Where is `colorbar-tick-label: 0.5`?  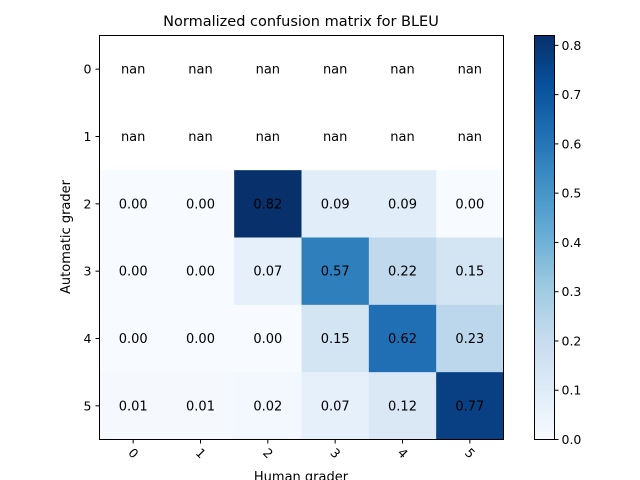
colorbar-tick-label: 0.5 is located at coordinates (572, 193).